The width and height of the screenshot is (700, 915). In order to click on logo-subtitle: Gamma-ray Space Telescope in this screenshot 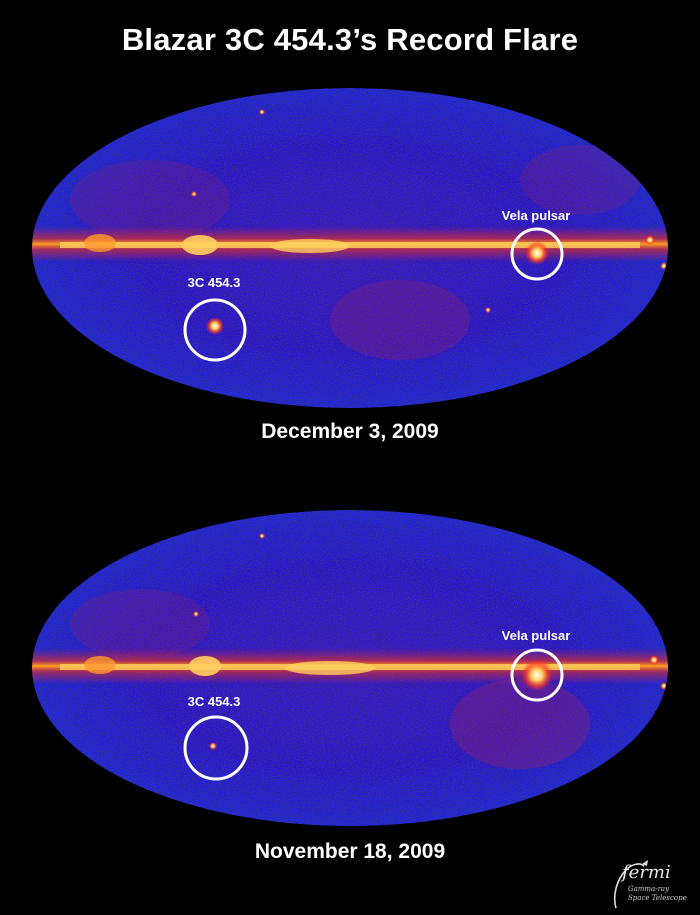, I will do `click(657, 894)`.